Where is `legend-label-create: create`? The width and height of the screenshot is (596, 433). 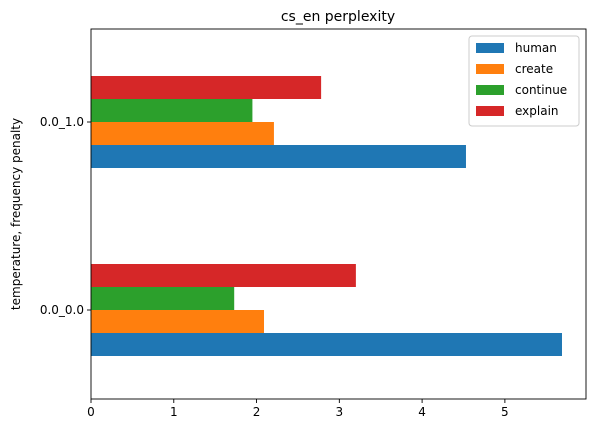
legend-label-create: create is located at coordinates (534, 69).